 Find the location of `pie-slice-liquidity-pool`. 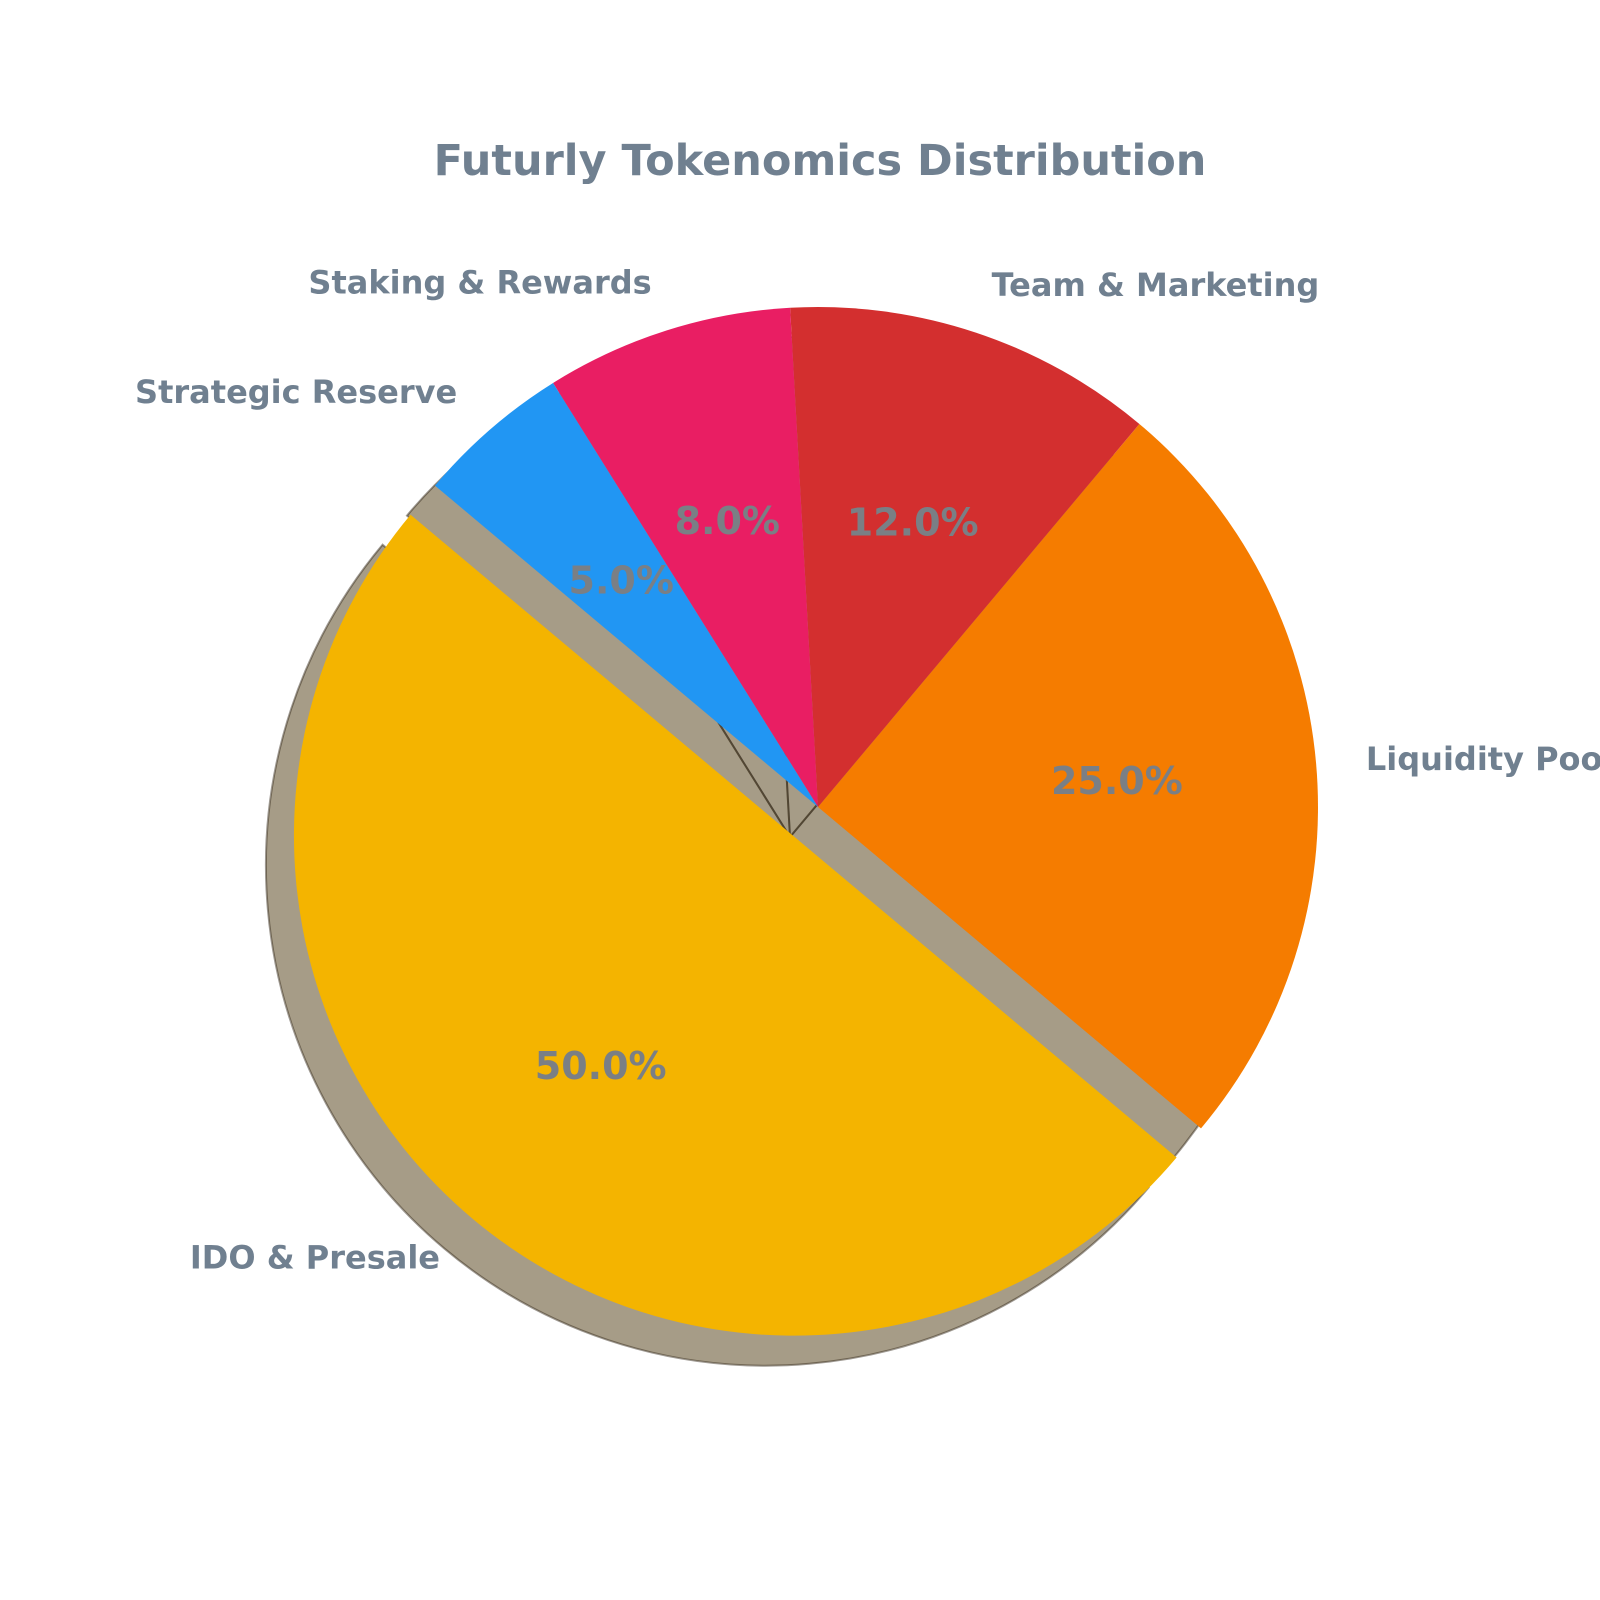

pie-slice-liquidity-pool is located at coordinates (1068, 776).